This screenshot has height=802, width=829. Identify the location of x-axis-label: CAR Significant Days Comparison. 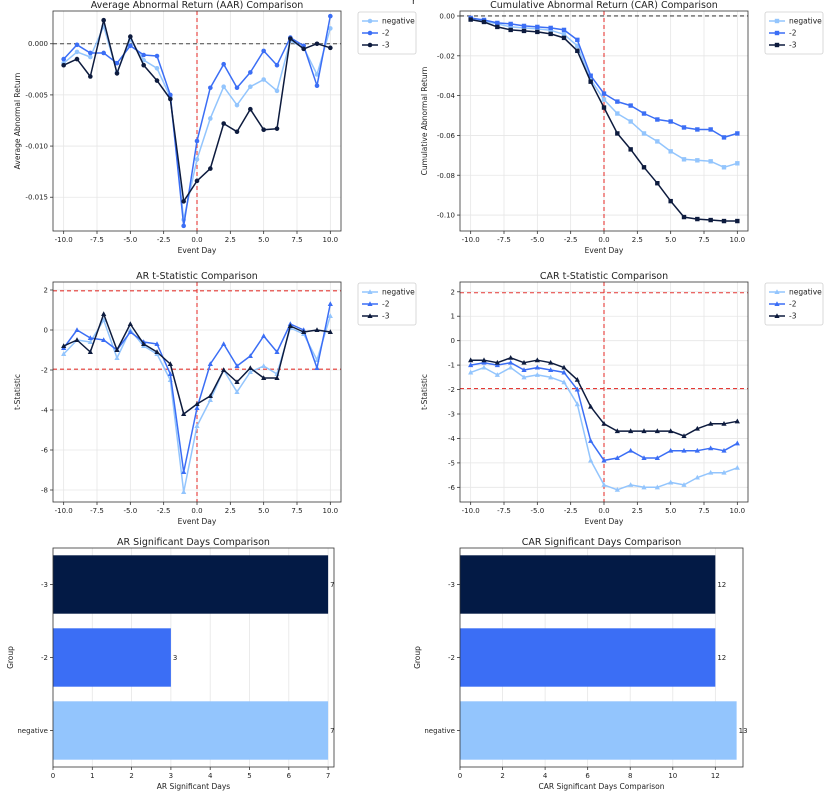
(602, 786).